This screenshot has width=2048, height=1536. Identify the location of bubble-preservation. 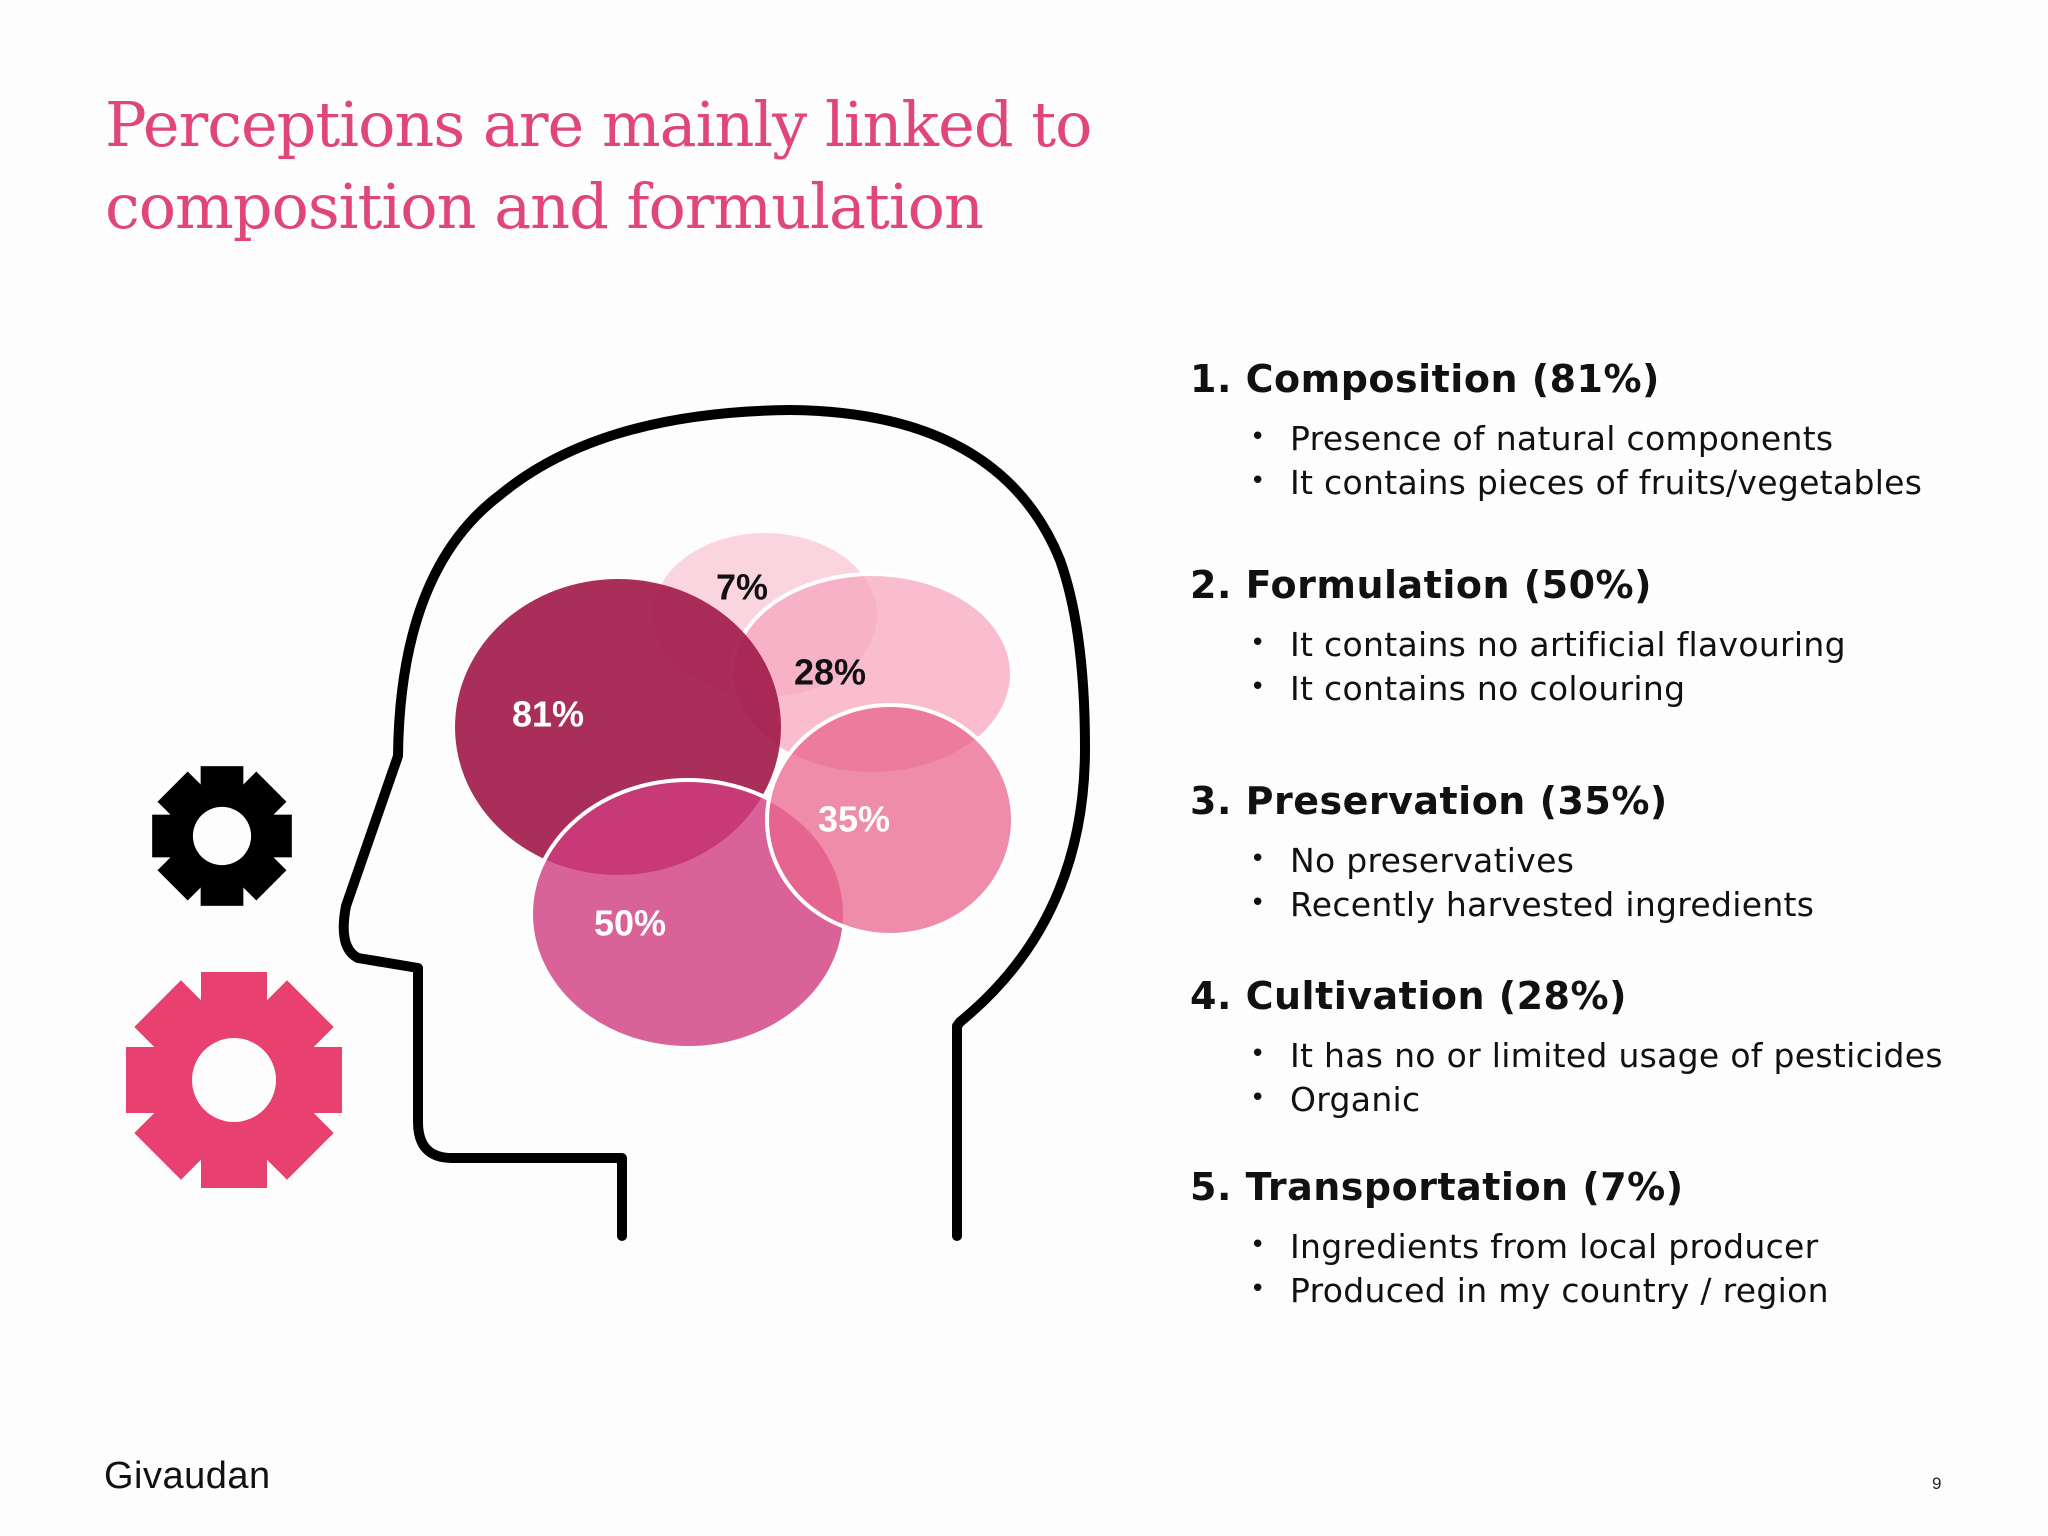
(890, 820).